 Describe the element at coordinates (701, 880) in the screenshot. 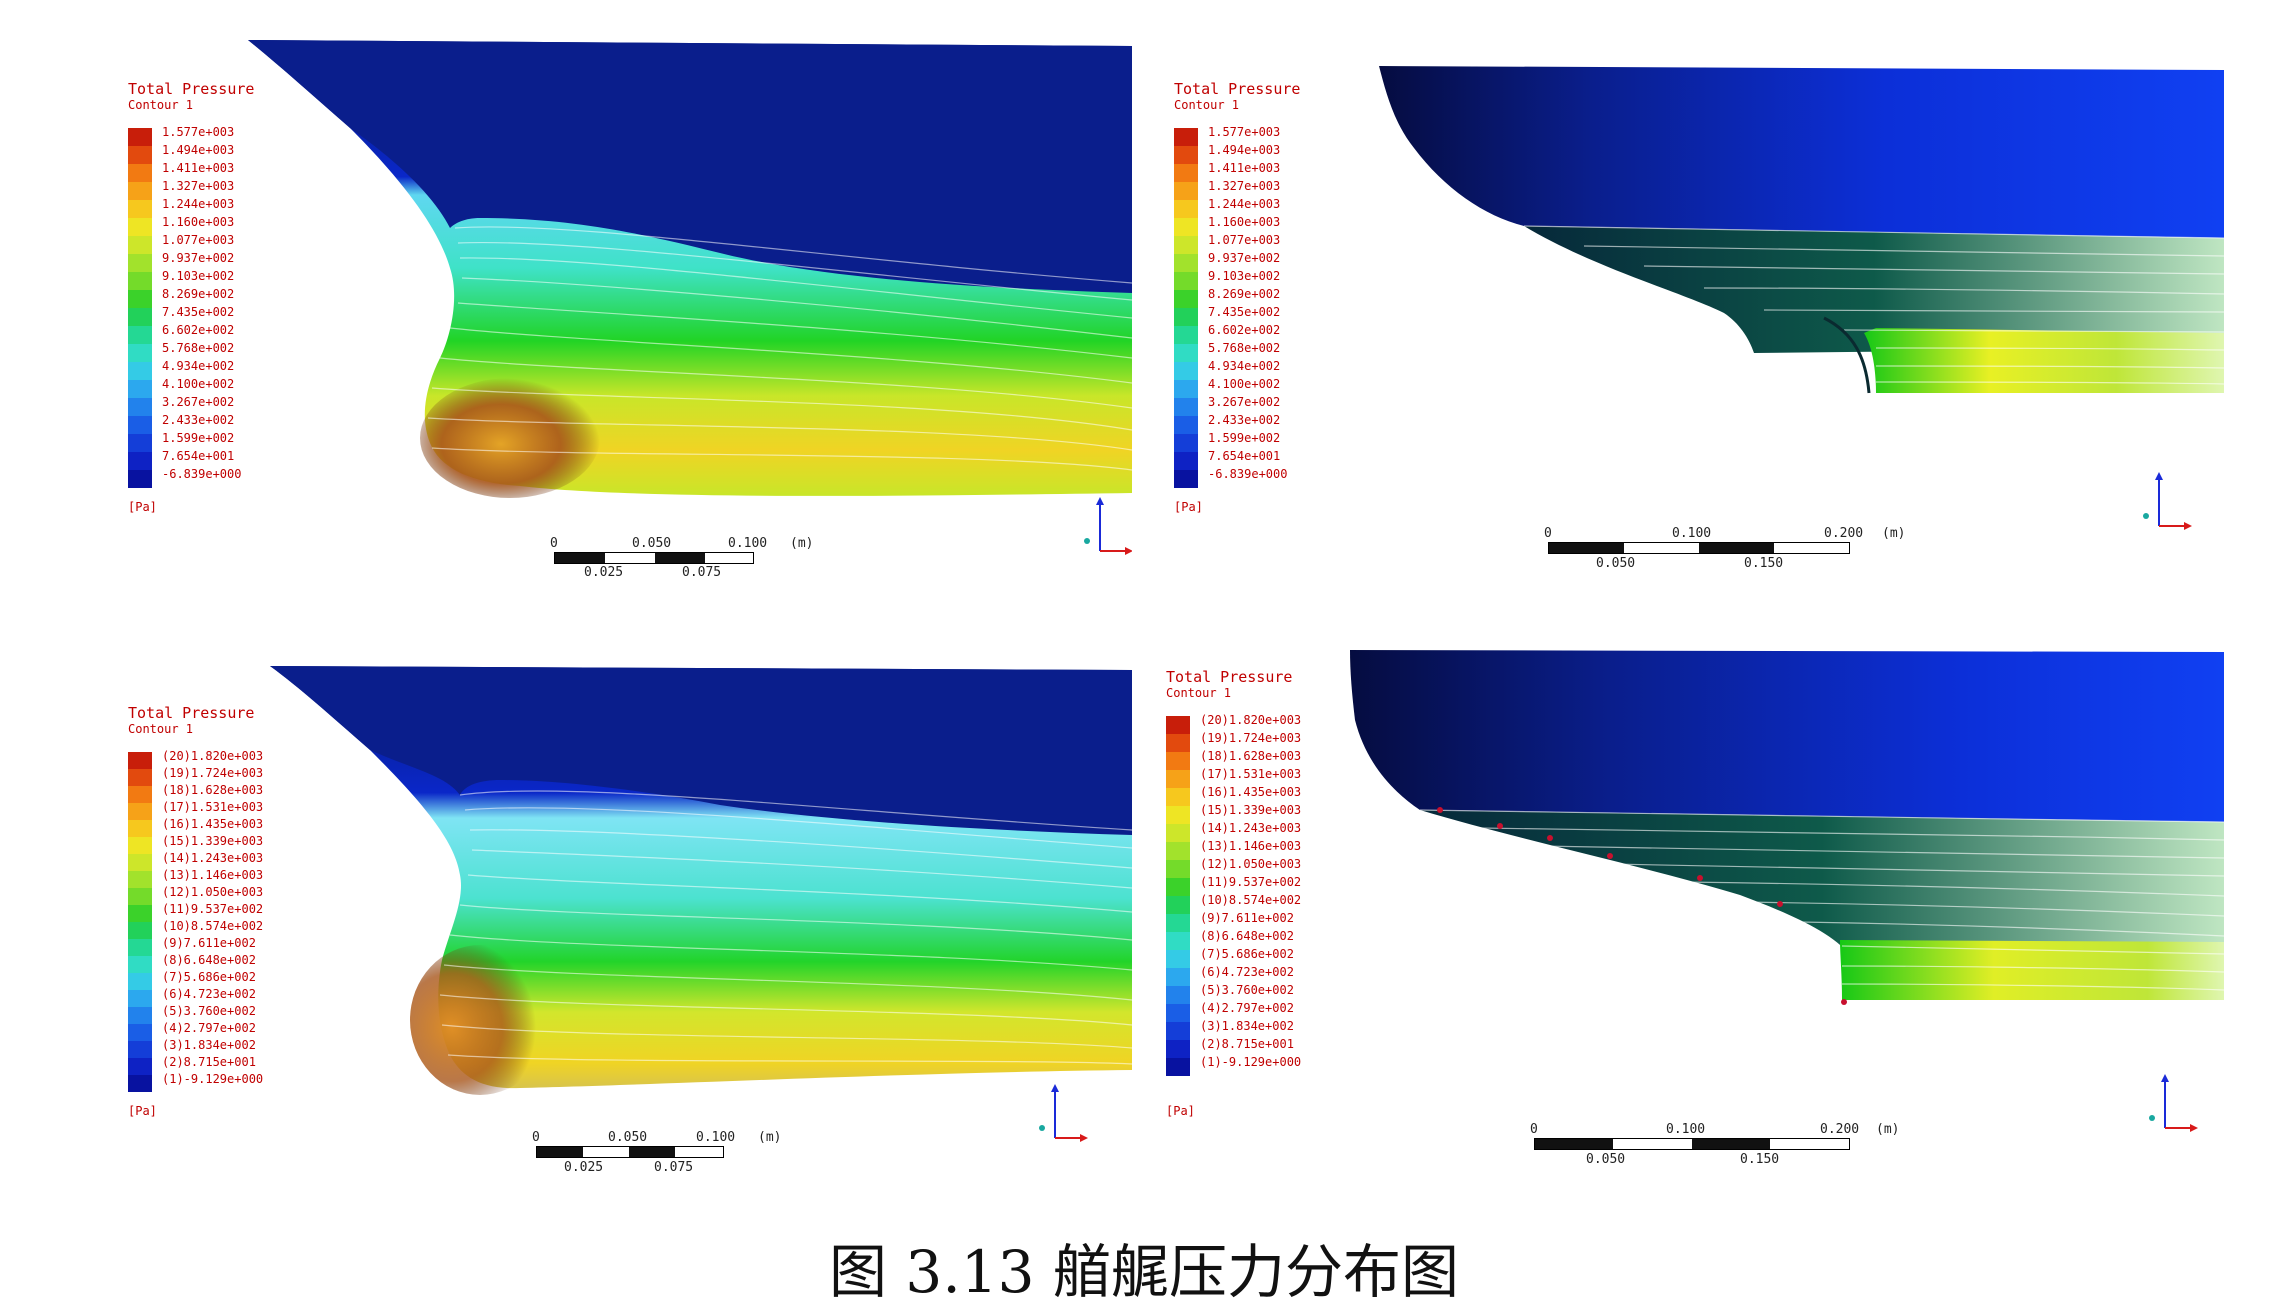

I see `hull-contour-bow-bottom` at that location.